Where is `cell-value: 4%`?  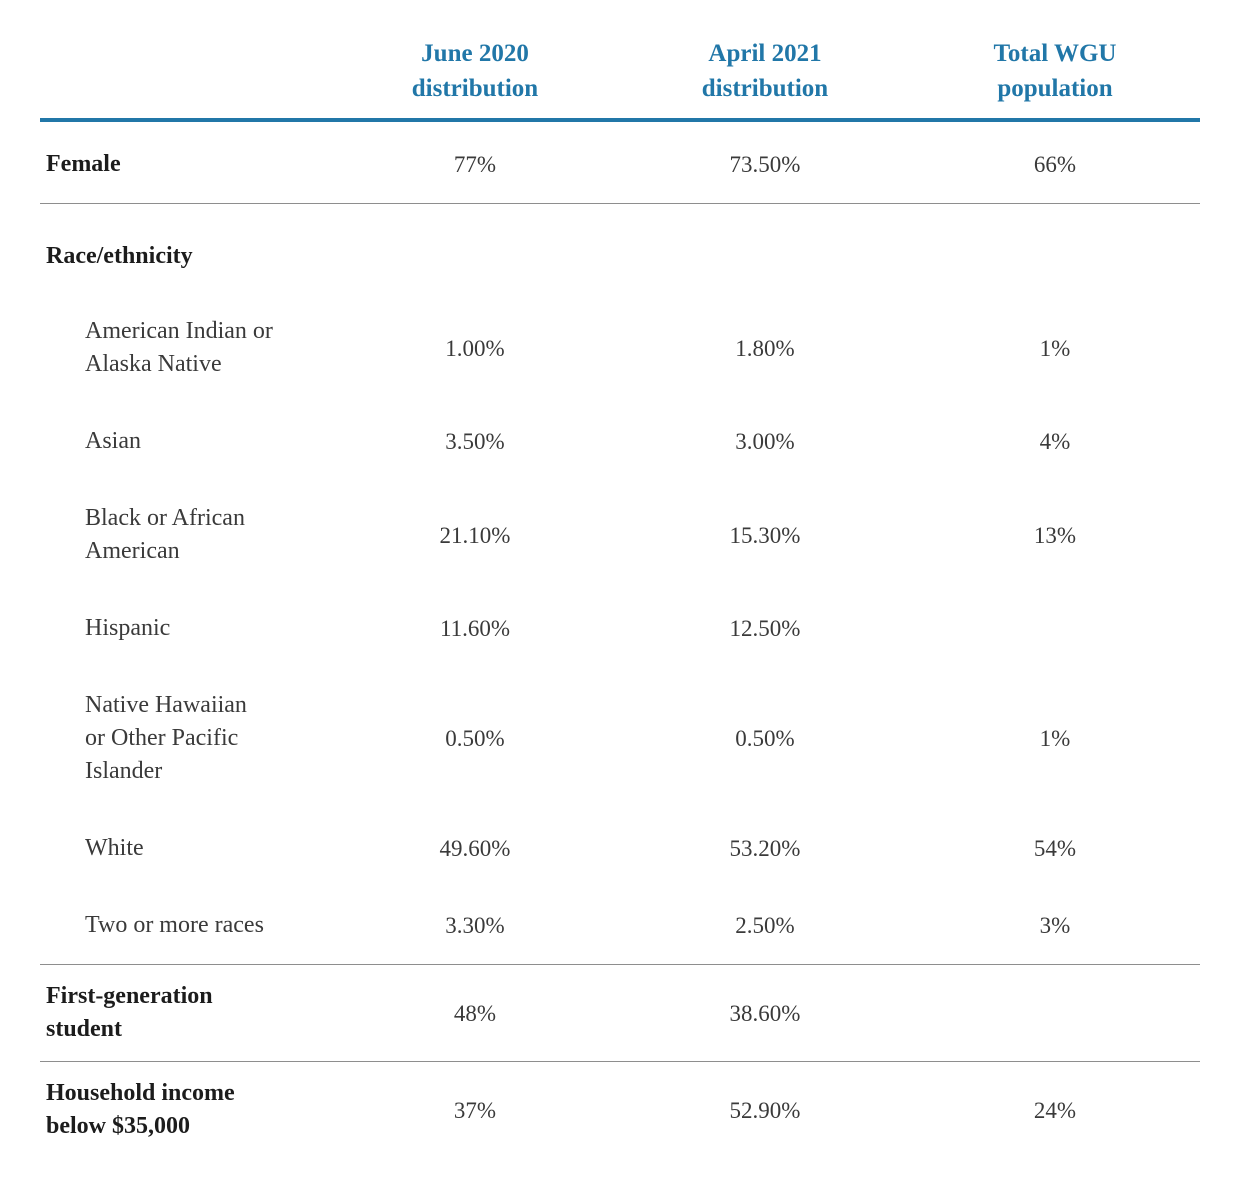 cell-value: 4% is located at coordinates (1055, 441).